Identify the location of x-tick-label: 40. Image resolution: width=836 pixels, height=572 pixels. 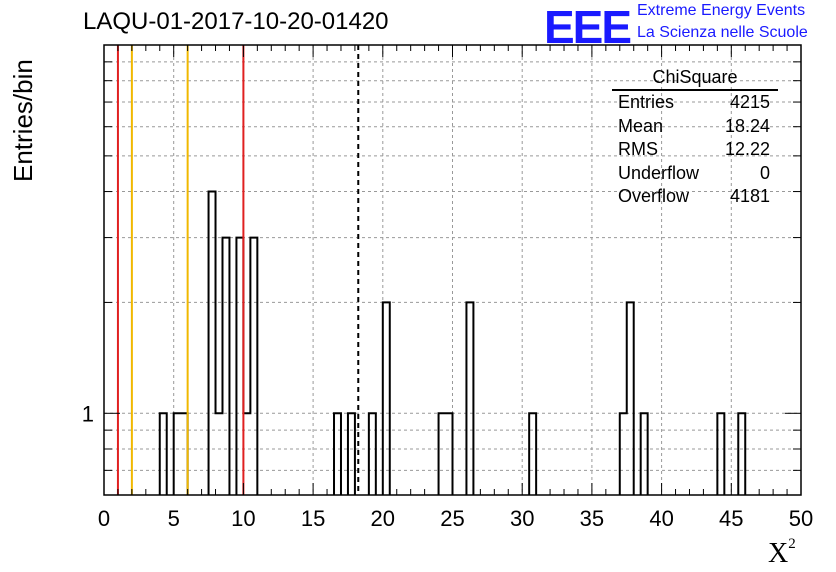
(661, 518).